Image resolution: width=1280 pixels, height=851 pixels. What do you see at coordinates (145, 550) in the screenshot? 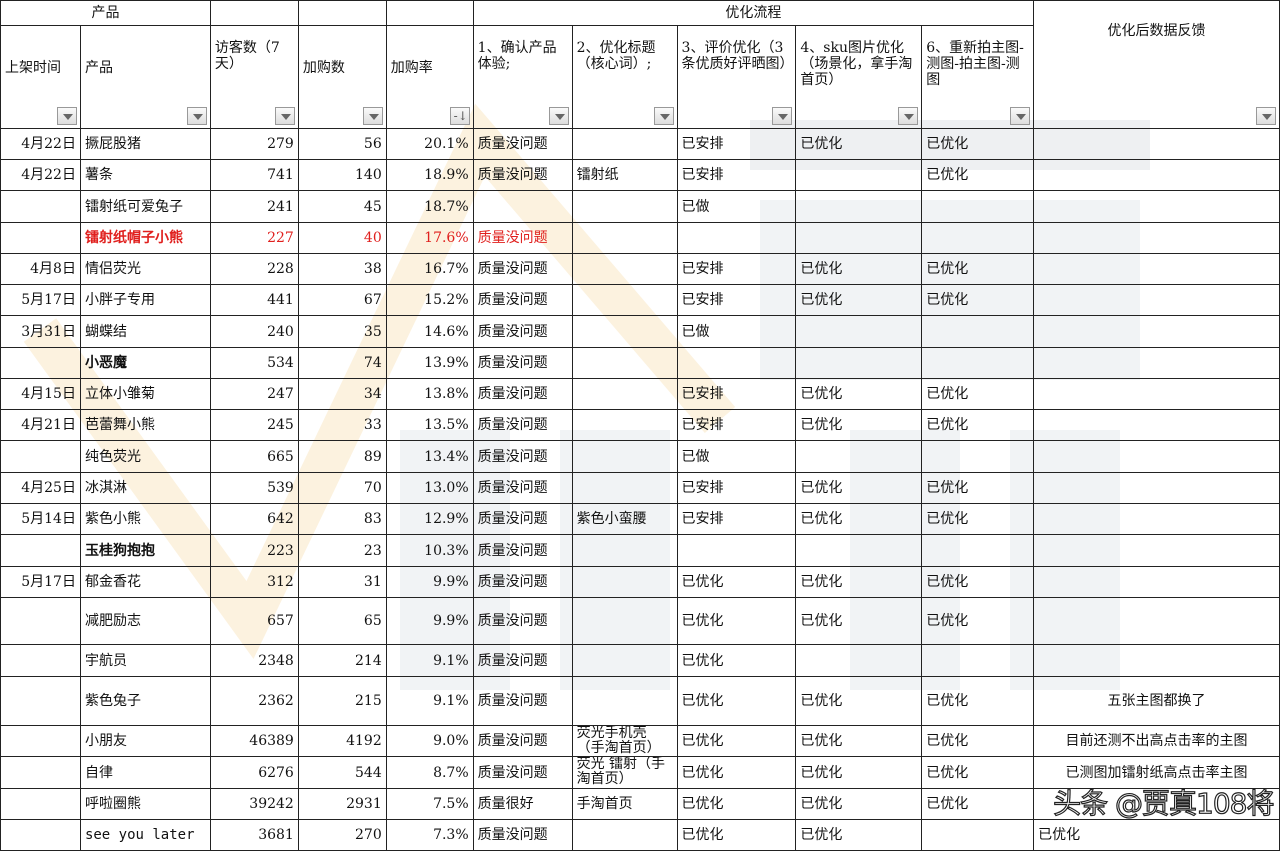
I see `cell-product: 玉桂狗抱抱` at bounding box center [145, 550].